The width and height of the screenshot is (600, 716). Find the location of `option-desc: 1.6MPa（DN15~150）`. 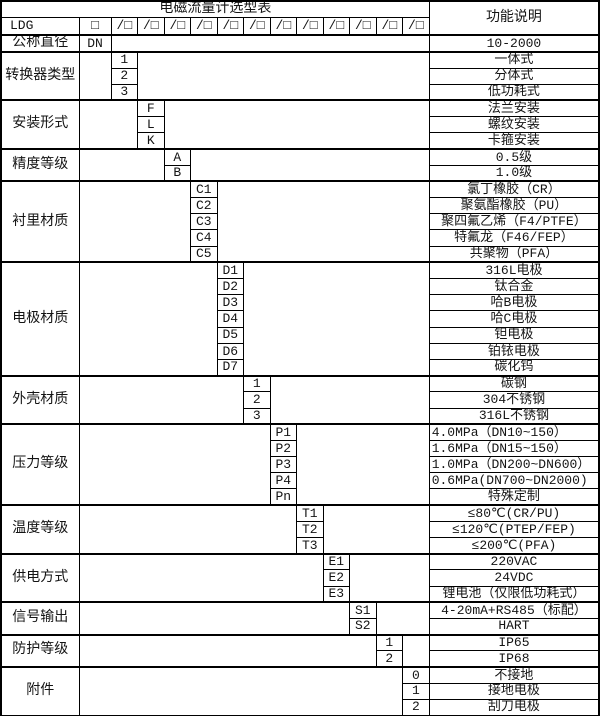

option-desc: 1.6MPa（DN15~150） is located at coordinates (514, 448).